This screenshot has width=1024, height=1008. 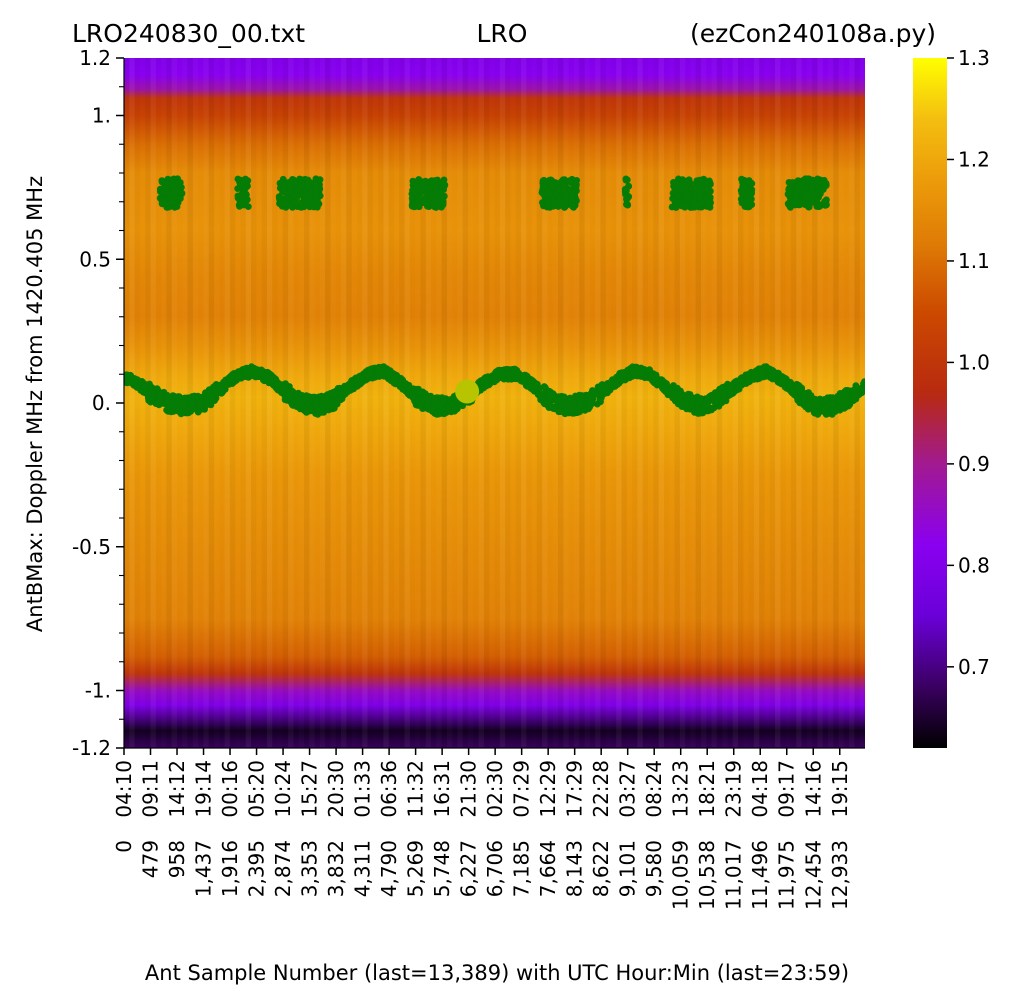 I want to click on y-tick-label: 1.2, so click(x=95, y=58).